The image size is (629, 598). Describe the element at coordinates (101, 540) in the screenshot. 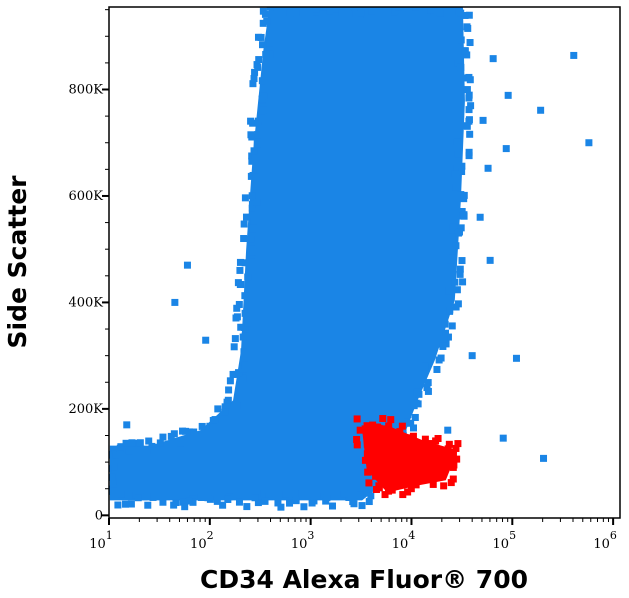

I see `x-tick-label: 10¹` at that location.